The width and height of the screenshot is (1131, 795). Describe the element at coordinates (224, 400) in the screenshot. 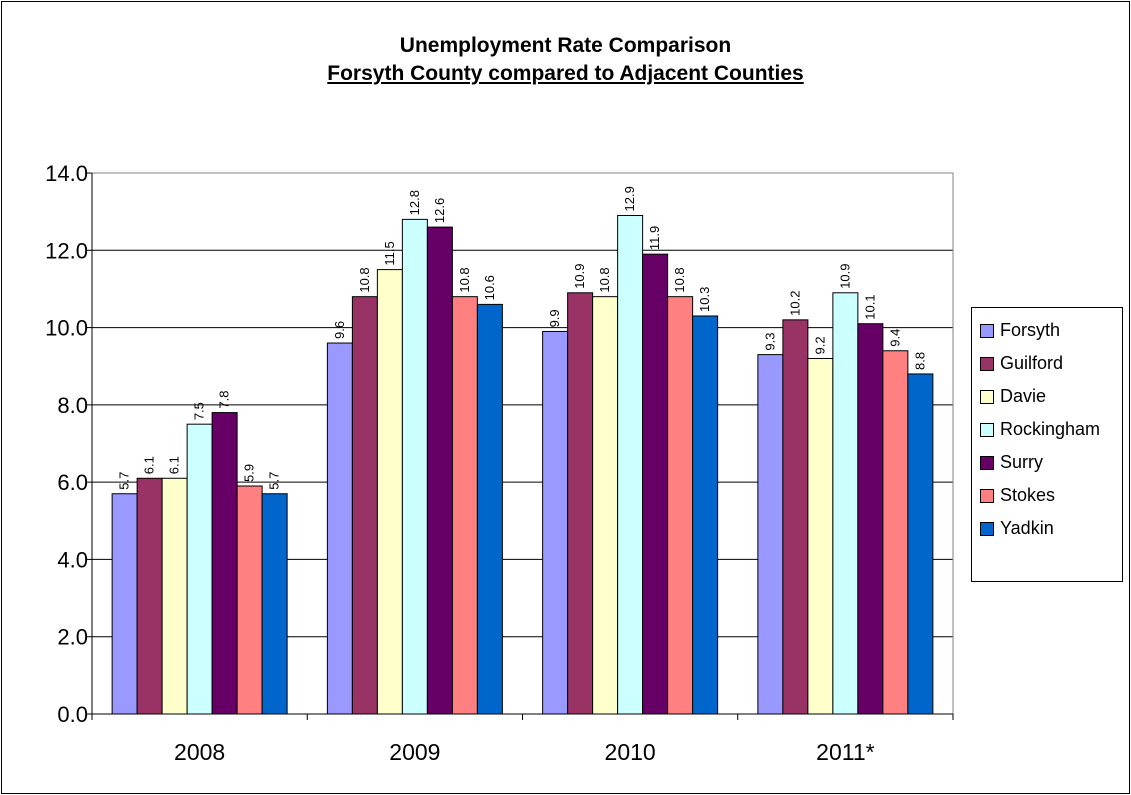

I see `data-label: 7.8` at that location.